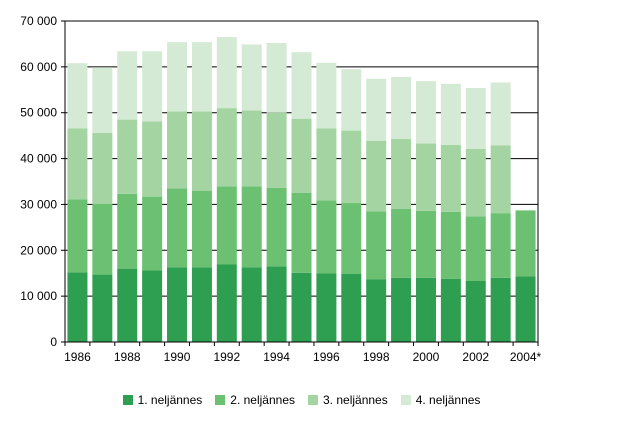 This screenshot has height=423, width=636. What do you see at coordinates (526, 357) in the screenshot?
I see `x-tick-label: 2004*` at bounding box center [526, 357].